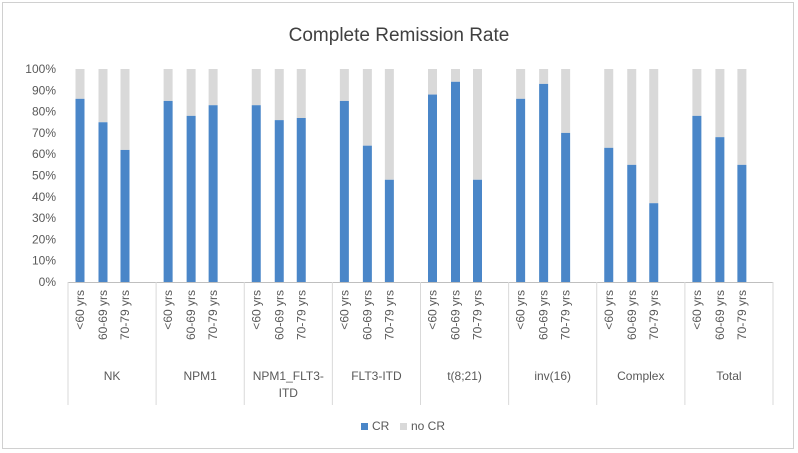 This screenshot has height=453, width=798. I want to click on group-label: inv(16), so click(552, 376).